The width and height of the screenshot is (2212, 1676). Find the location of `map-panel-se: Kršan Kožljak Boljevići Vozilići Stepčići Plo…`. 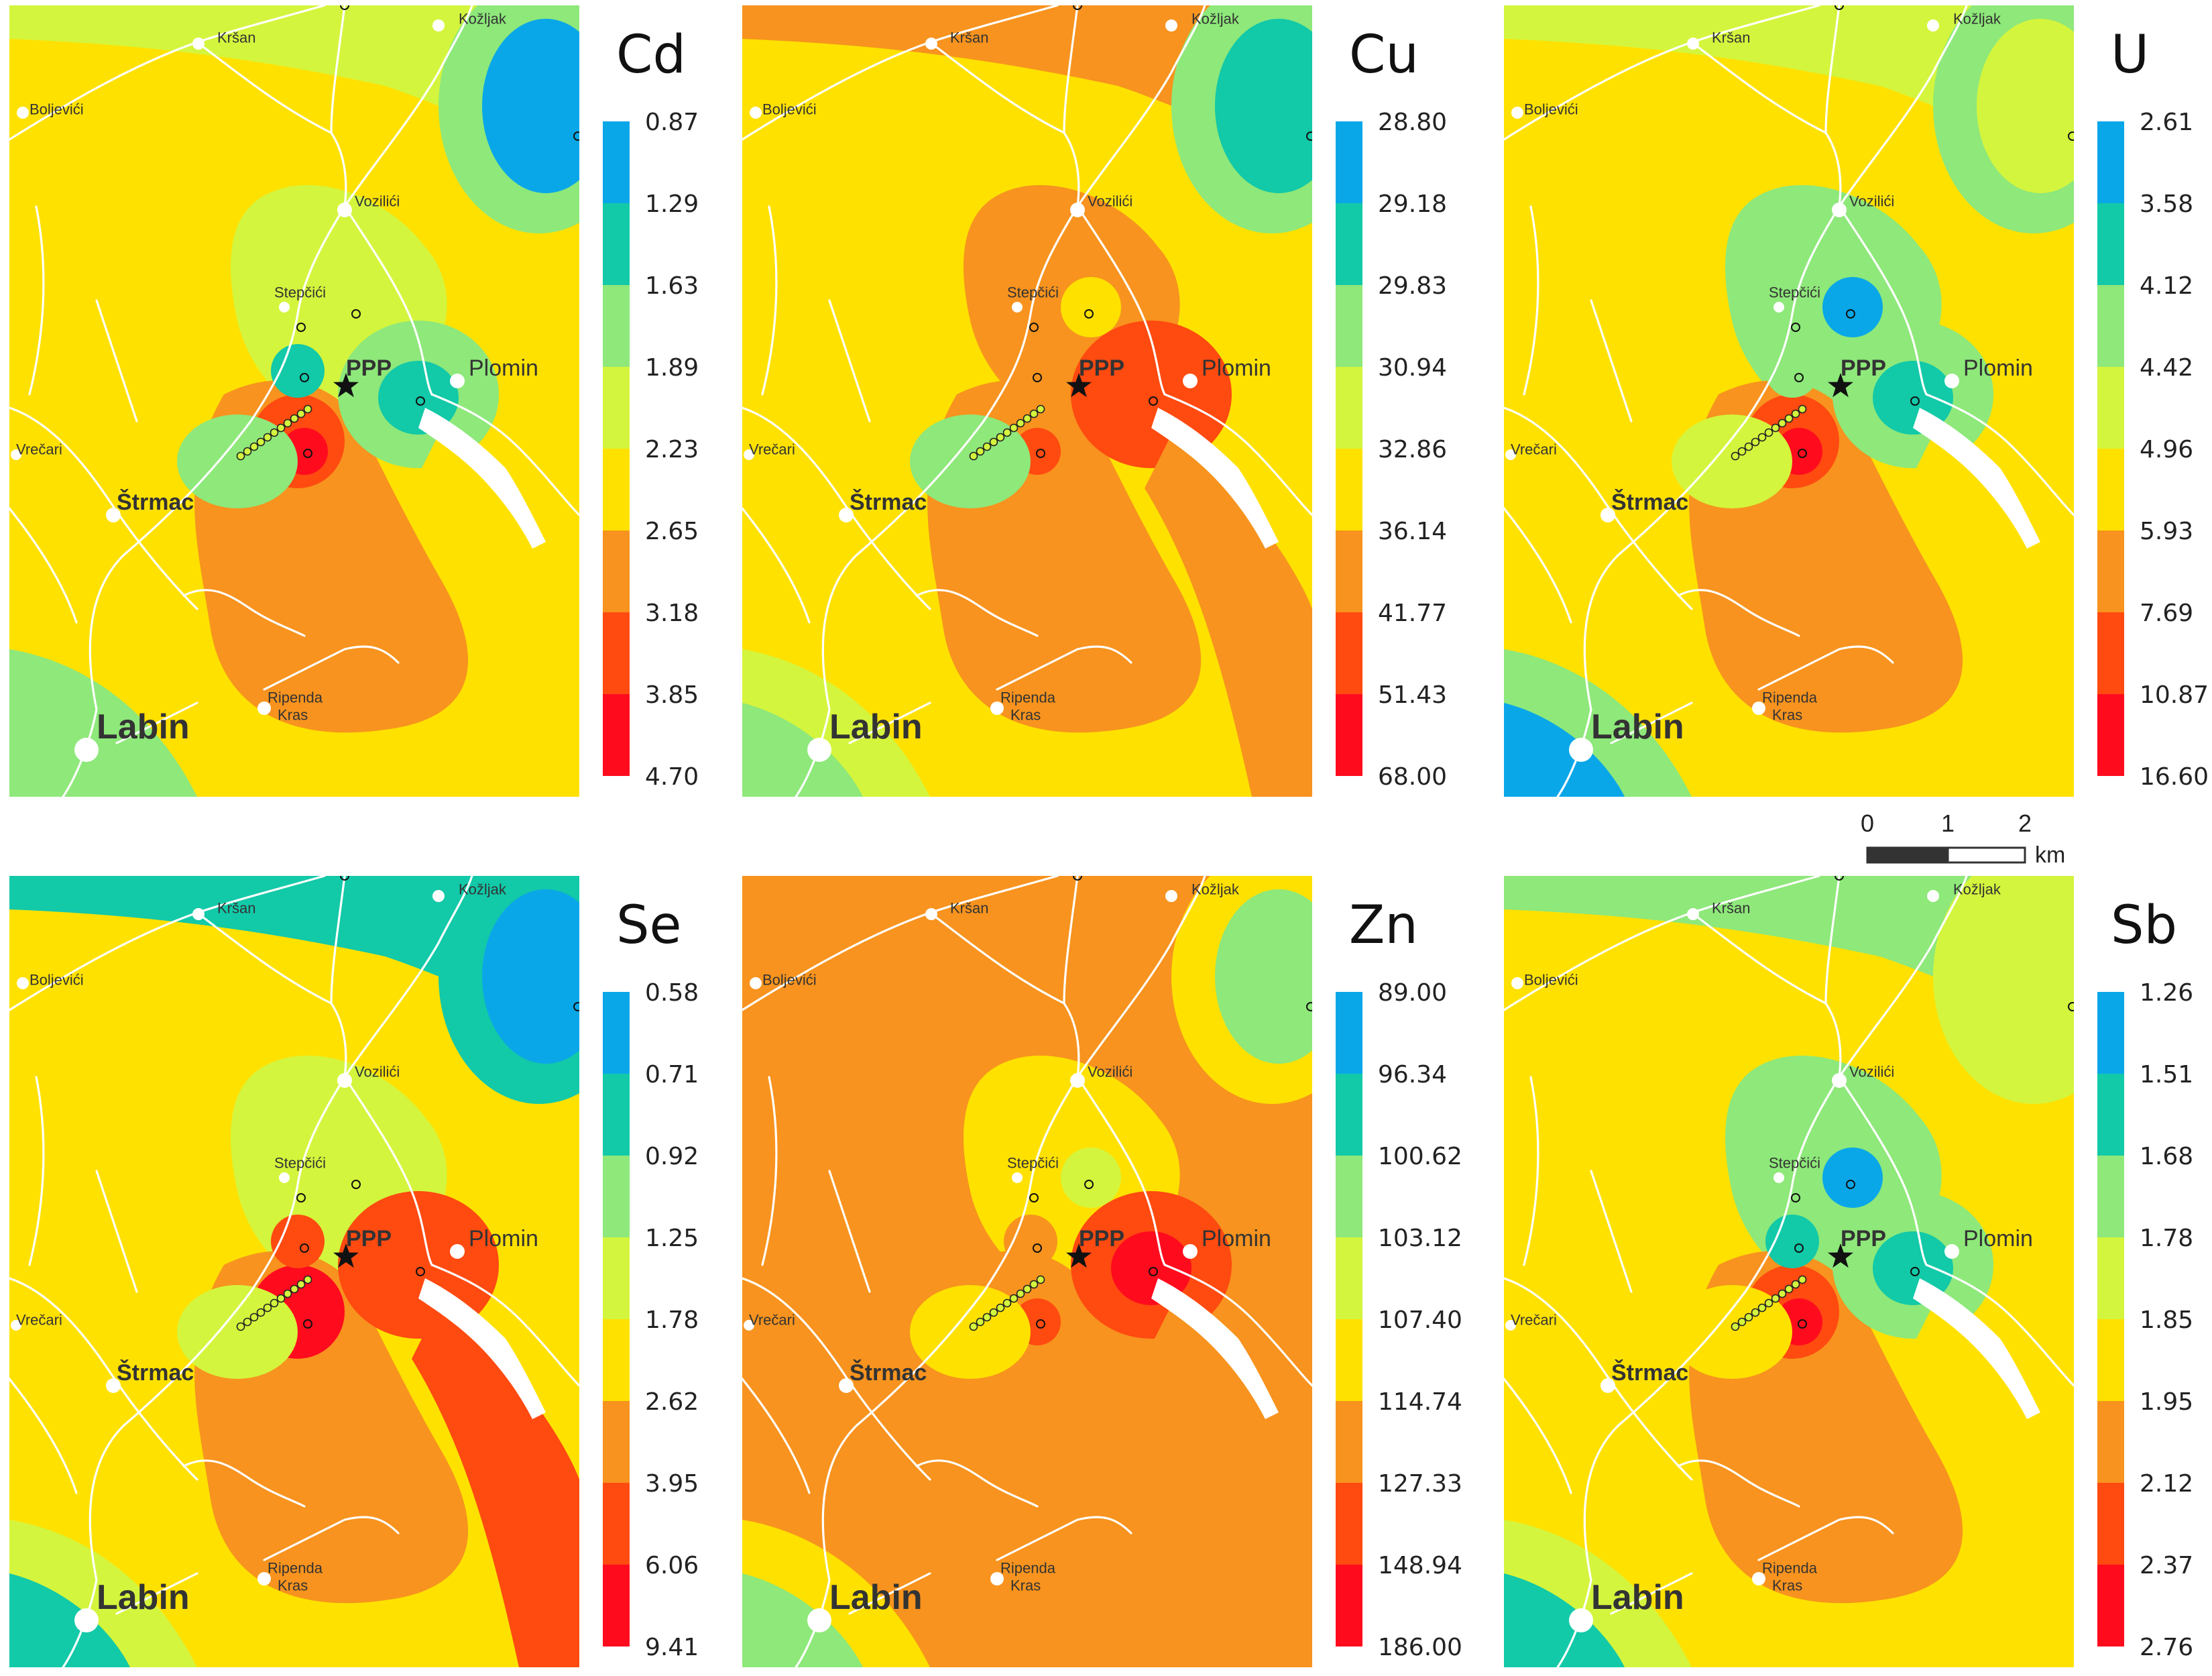

map-panel-se: Kršan Kožljak Boljevići Vozilići Stepčići Plo… is located at coordinates (354, 1271).